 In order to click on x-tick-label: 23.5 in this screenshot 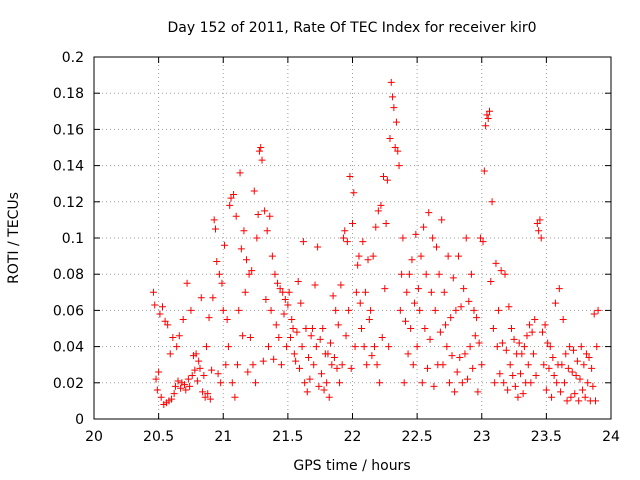, I will do `click(546, 437)`.